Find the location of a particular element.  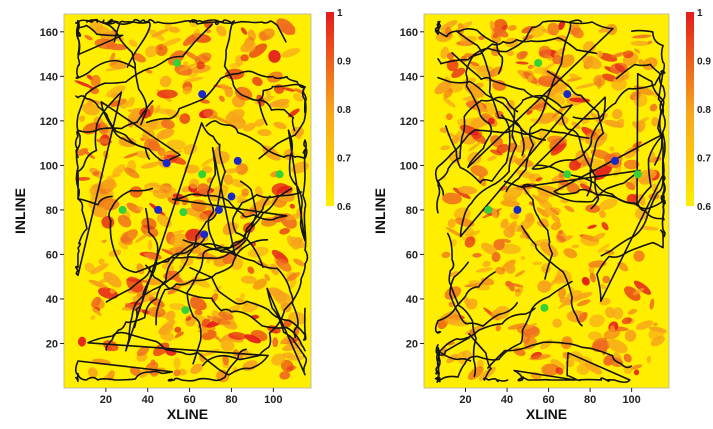

y-tick-label: 160 is located at coordinates (49, 33).